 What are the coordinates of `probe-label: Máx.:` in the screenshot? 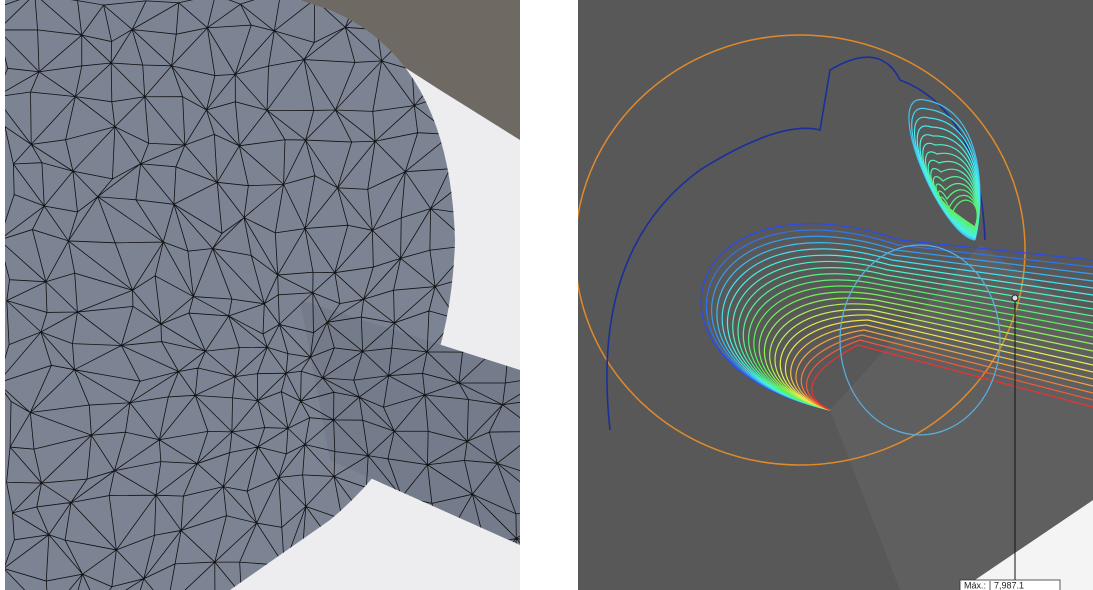 It's located at (975, 585).